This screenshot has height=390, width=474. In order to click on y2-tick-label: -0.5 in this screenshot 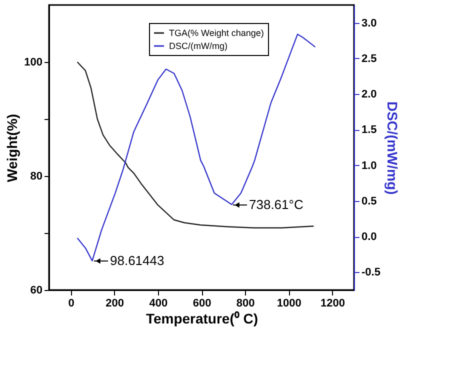, I will do `click(371, 272)`.